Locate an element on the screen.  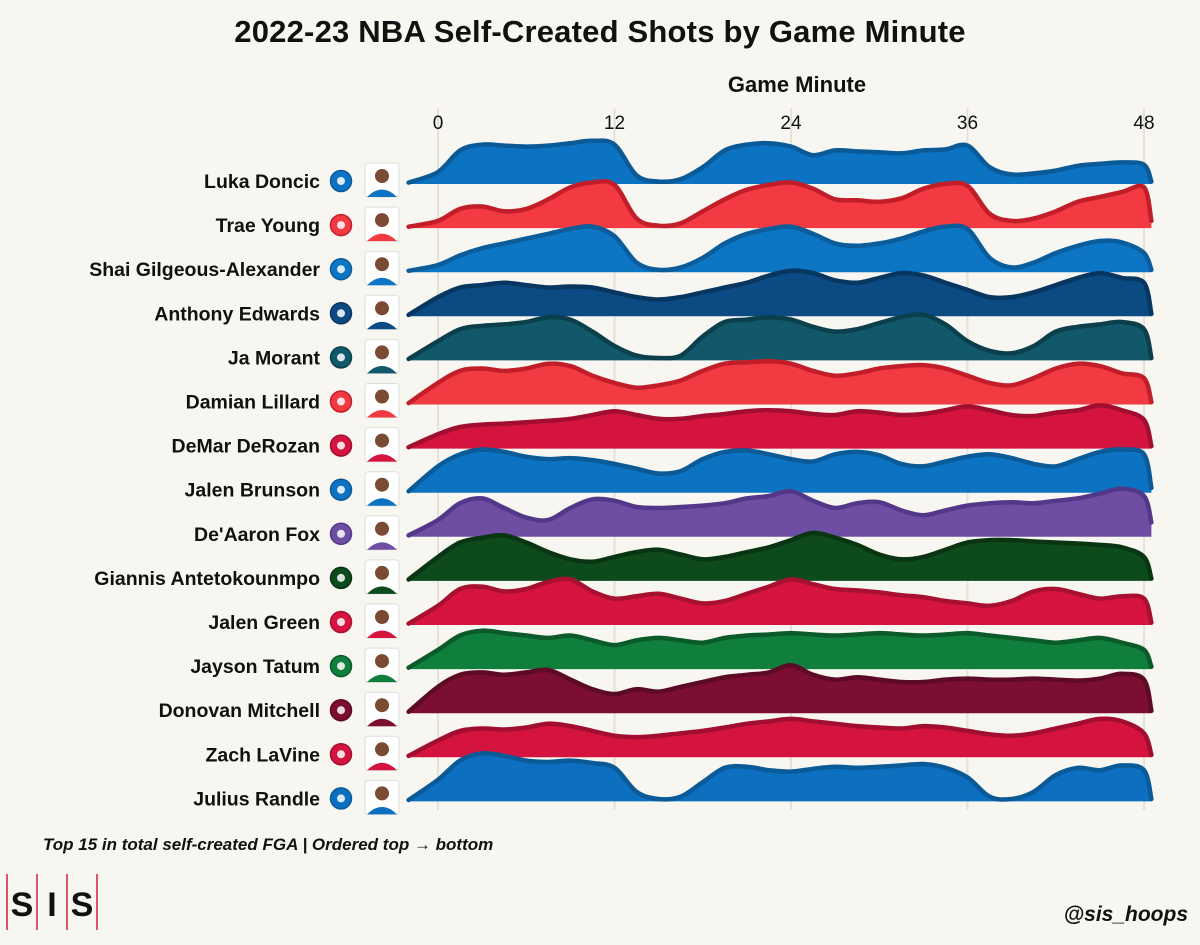
ridge-jayson-tatum is located at coordinates (780, 650).